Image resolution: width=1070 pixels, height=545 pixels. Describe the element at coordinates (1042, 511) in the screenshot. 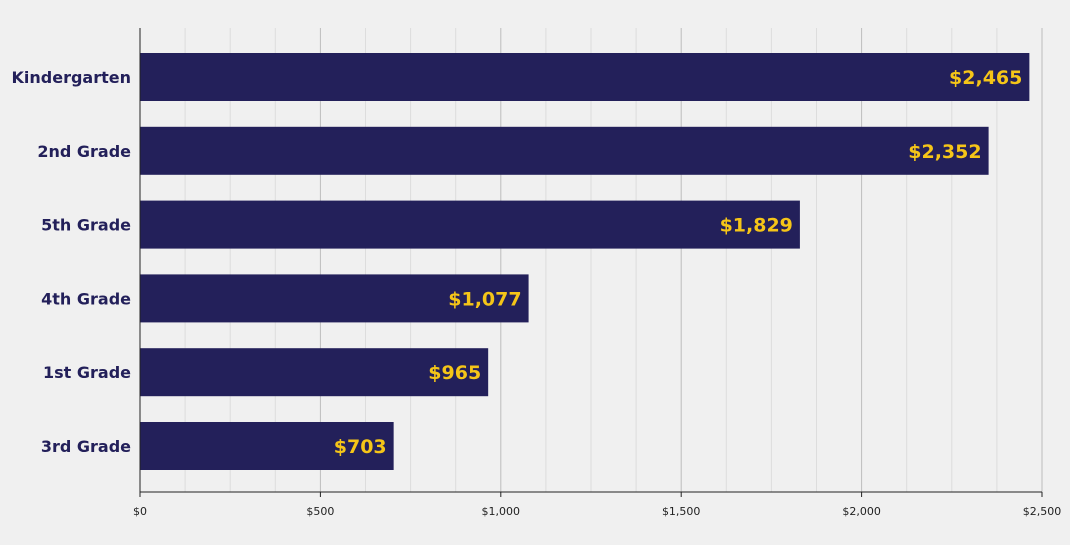

I see `x-tick-label: $2,500` at that location.